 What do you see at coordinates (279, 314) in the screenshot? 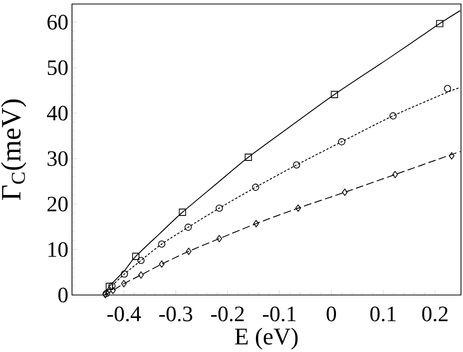
I see `x-tick-label: -0.1` at bounding box center [279, 314].